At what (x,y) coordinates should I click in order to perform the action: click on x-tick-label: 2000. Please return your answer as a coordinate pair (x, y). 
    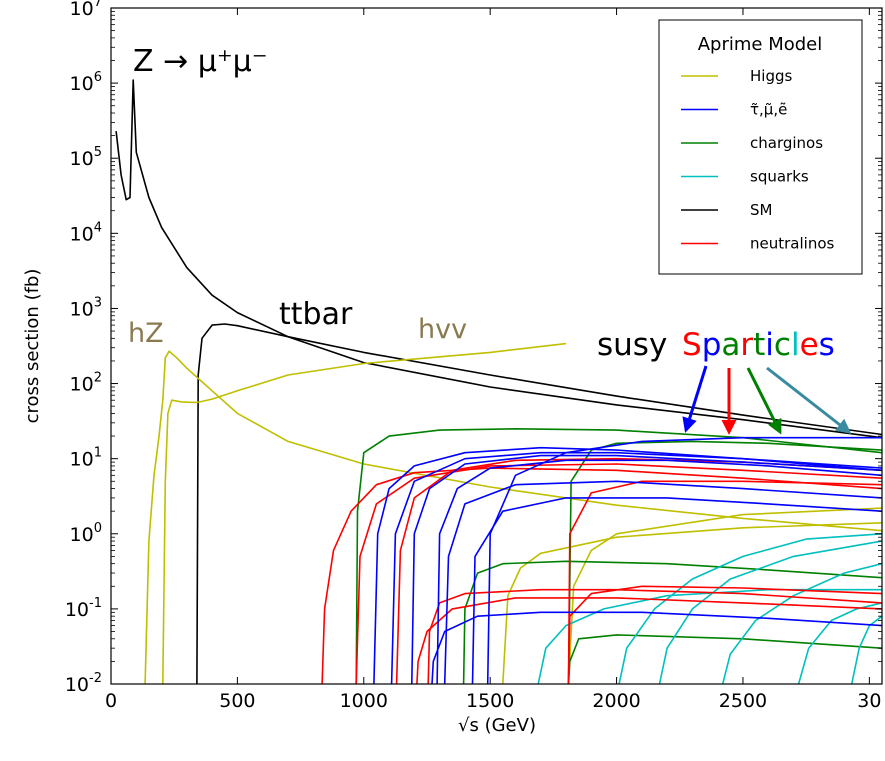
    Looking at the image, I should click on (616, 701).